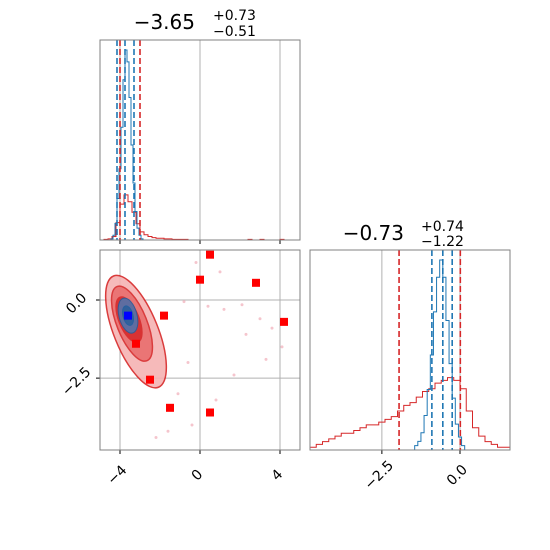  What do you see at coordinates (278, 476) in the screenshot?
I see `tick-label-x: 4` at bounding box center [278, 476].